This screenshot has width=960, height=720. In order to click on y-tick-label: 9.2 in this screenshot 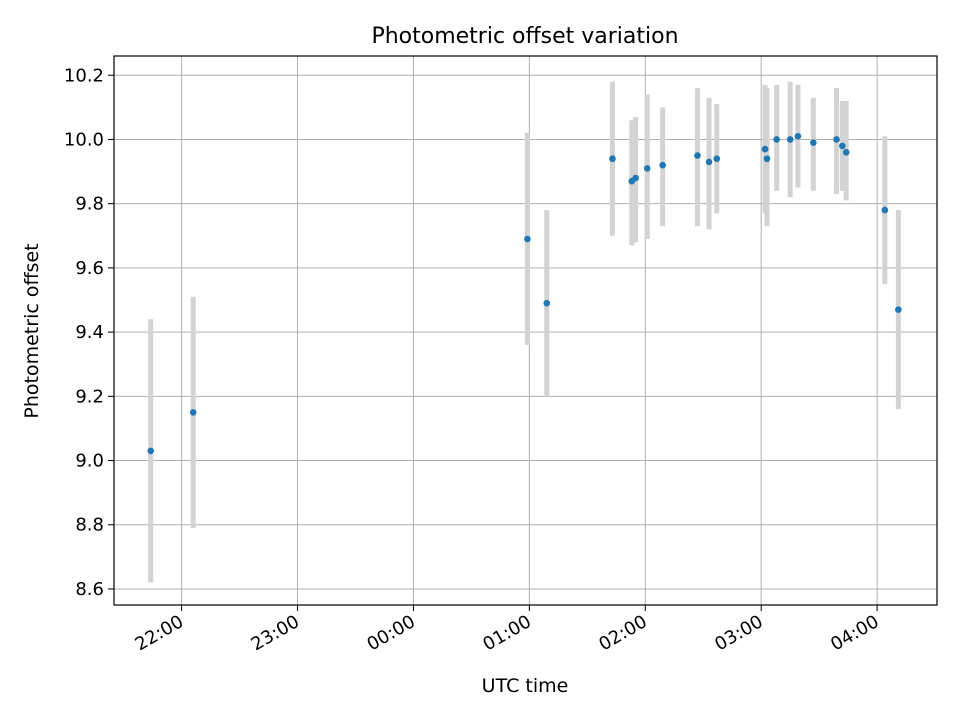, I will do `click(89, 396)`.